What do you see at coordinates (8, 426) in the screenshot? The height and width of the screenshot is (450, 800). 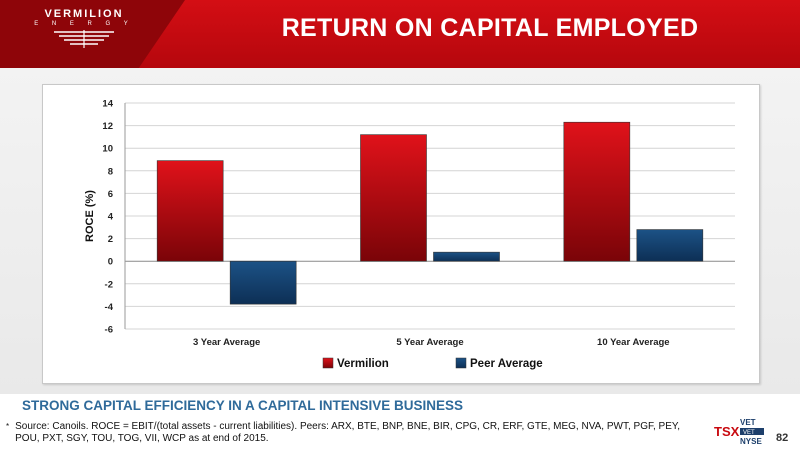 I see `footnote-marker: *` at bounding box center [8, 426].